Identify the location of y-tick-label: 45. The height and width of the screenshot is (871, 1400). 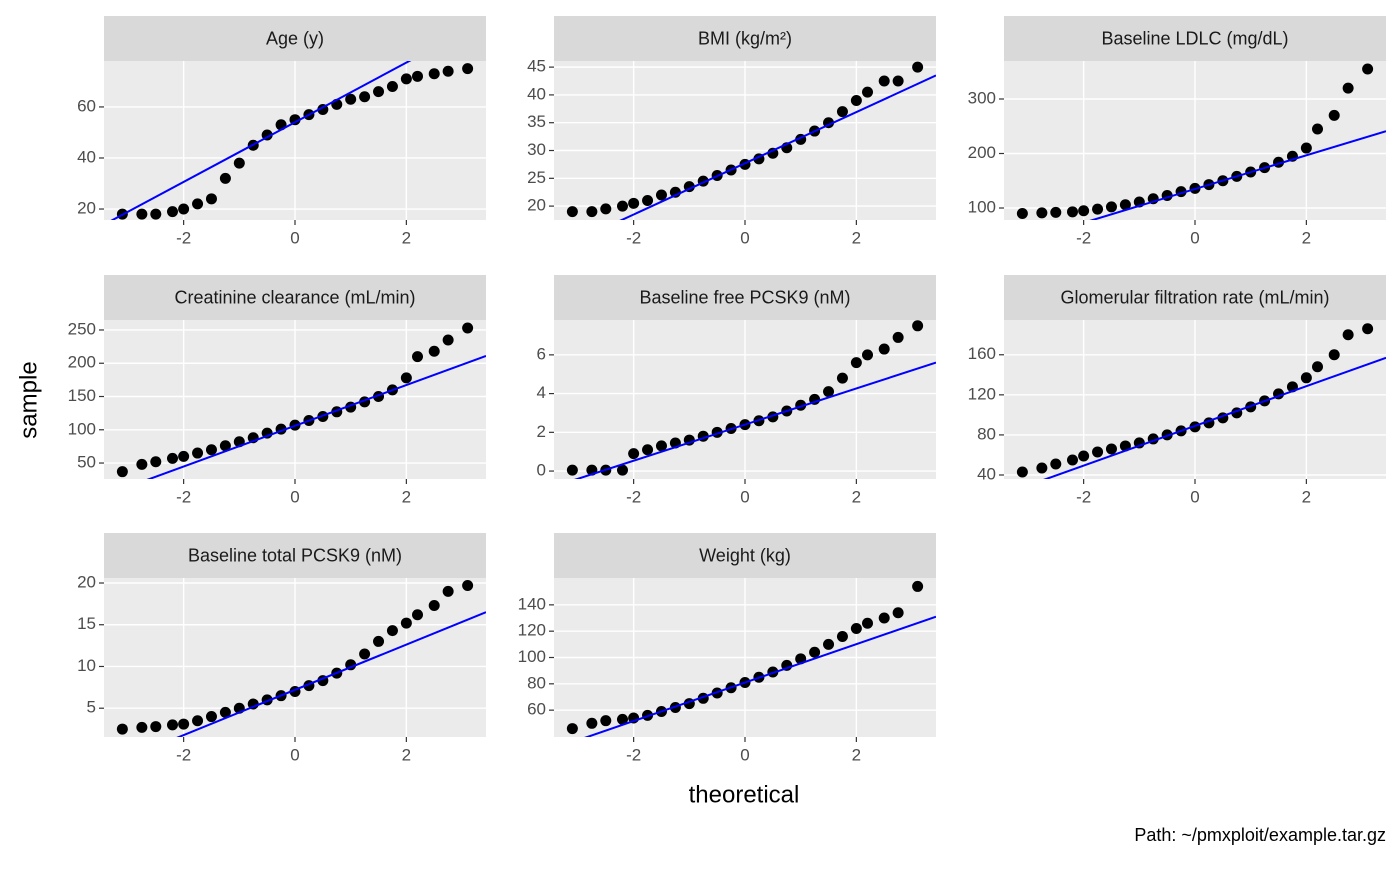
(536, 66).